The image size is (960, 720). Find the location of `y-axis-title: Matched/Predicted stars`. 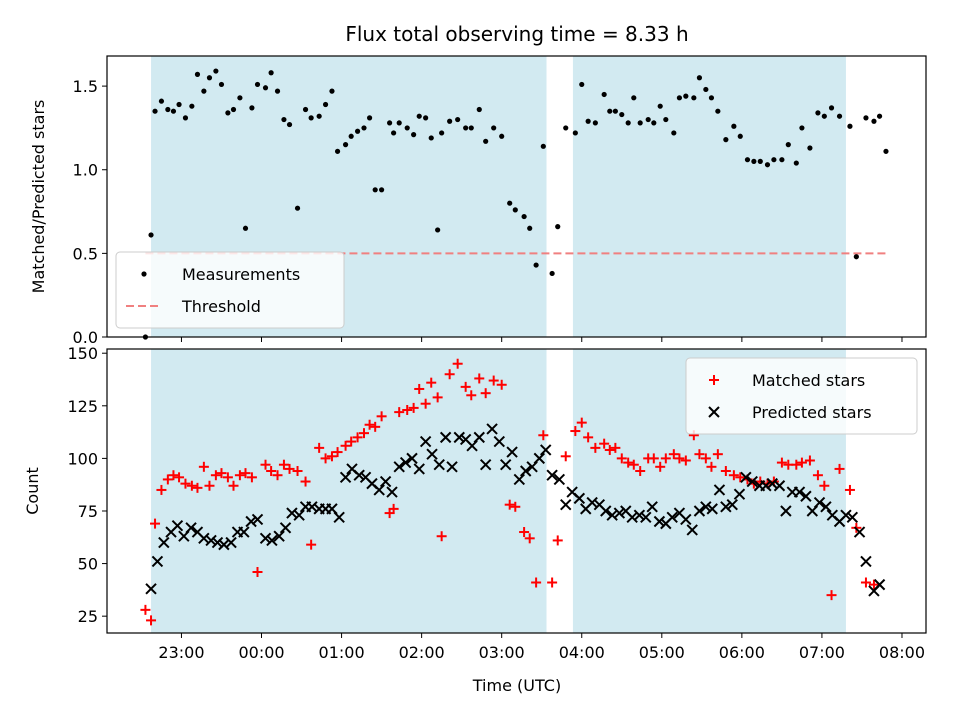

y-axis-title: Matched/Predicted stars is located at coordinates (38, 197).